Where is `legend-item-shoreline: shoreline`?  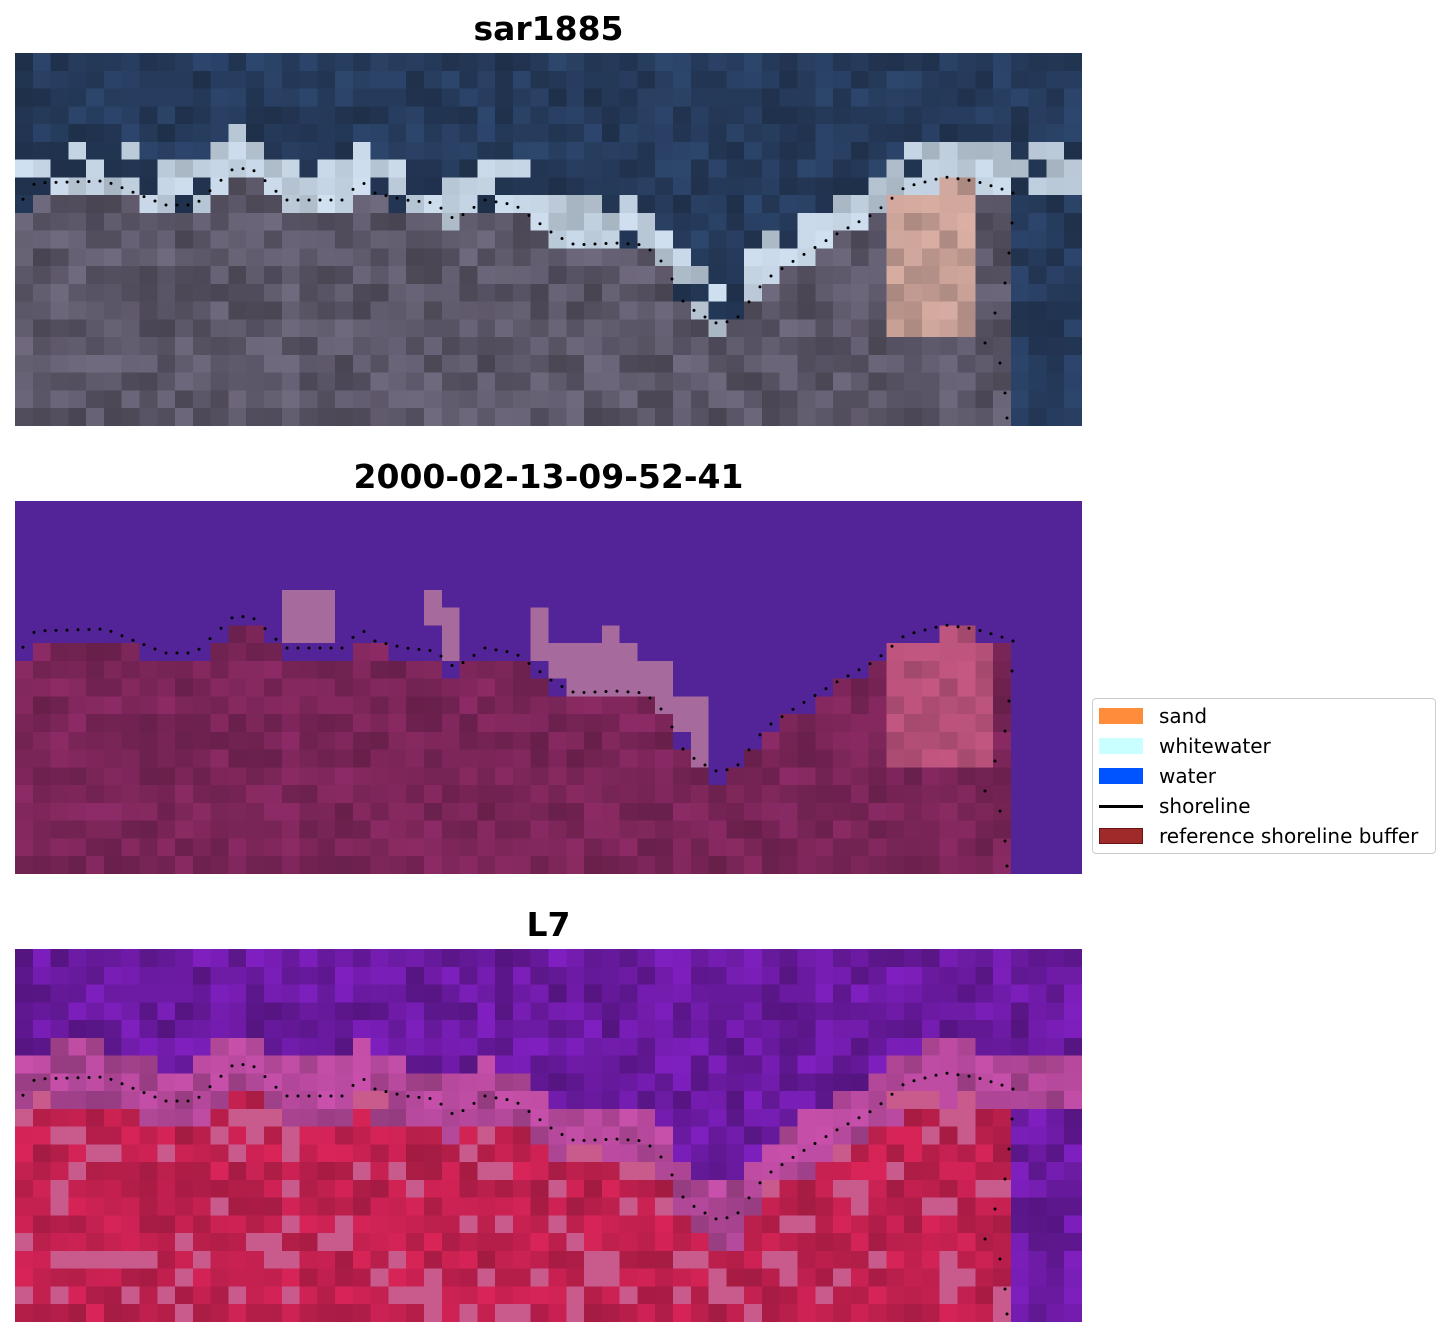
legend-item-shoreline: shoreline is located at coordinates (1175, 806).